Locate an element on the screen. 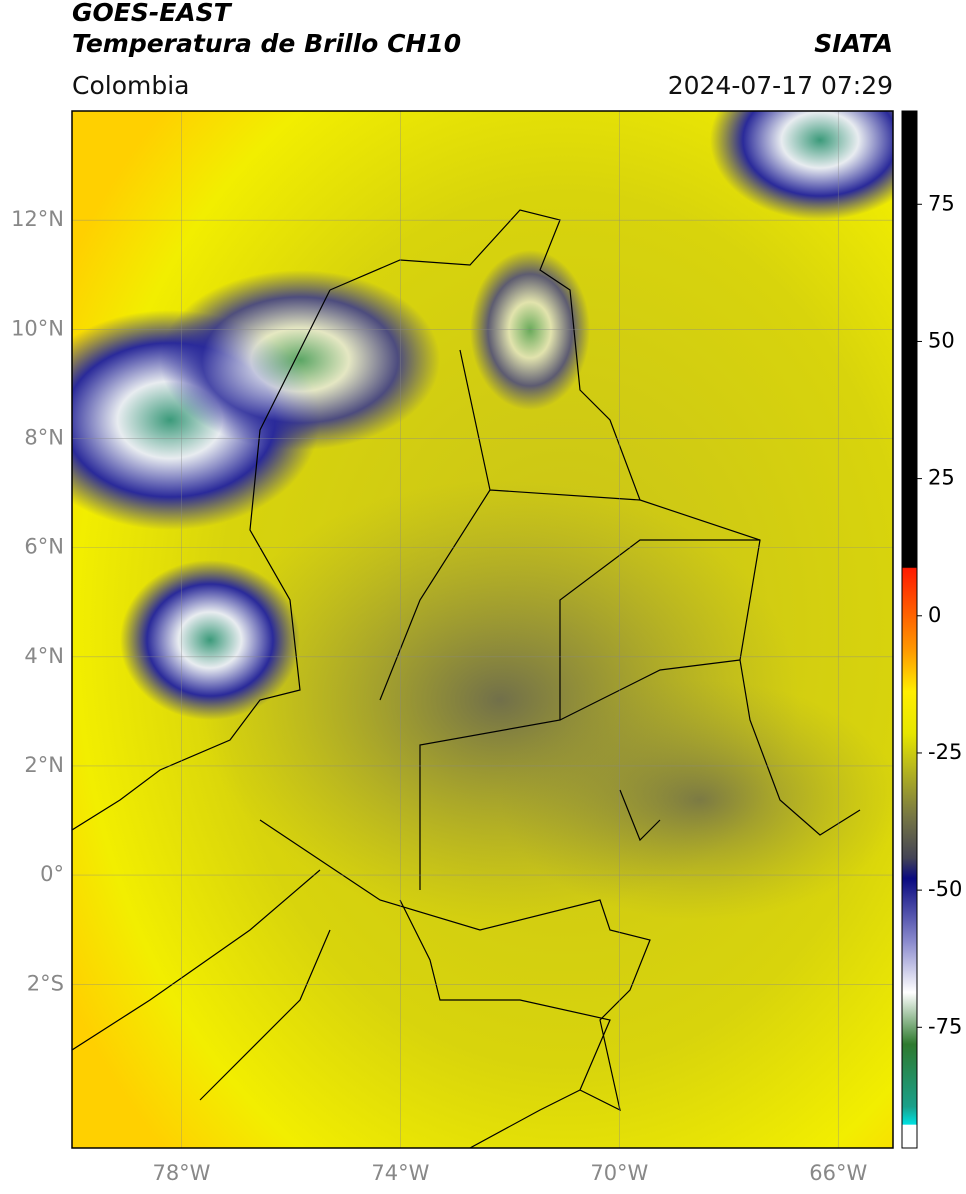 The image size is (966, 1194). lat-tick-label: 0° is located at coordinates (52, 874).